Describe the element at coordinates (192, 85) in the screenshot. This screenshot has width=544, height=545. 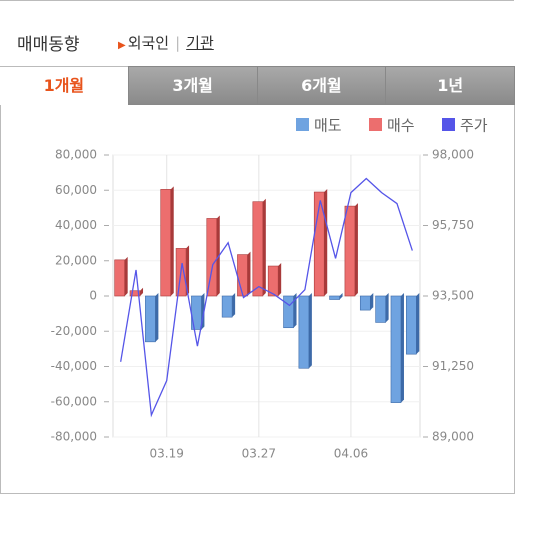
I see `tab: 3개월` at that location.